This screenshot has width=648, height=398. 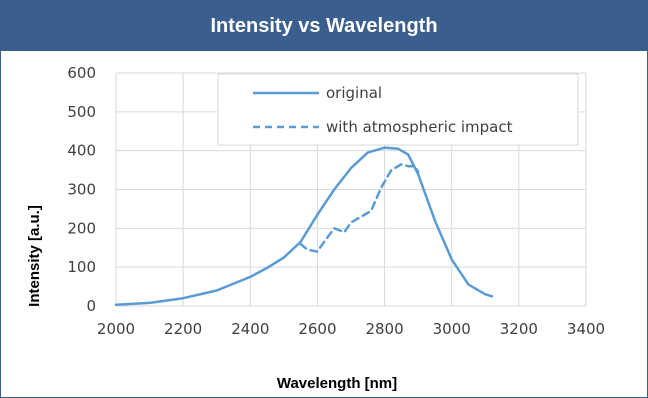 What do you see at coordinates (317, 329) in the screenshot?
I see `x-tick-label: 2600` at bounding box center [317, 329].